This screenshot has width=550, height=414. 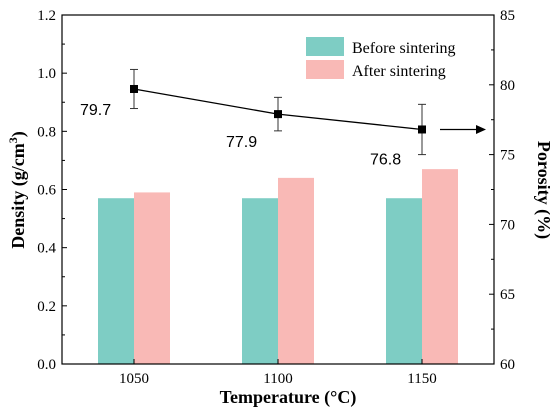 I want to click on legend-label-before-sintering: Before sintering, so click(x=404, y=48).